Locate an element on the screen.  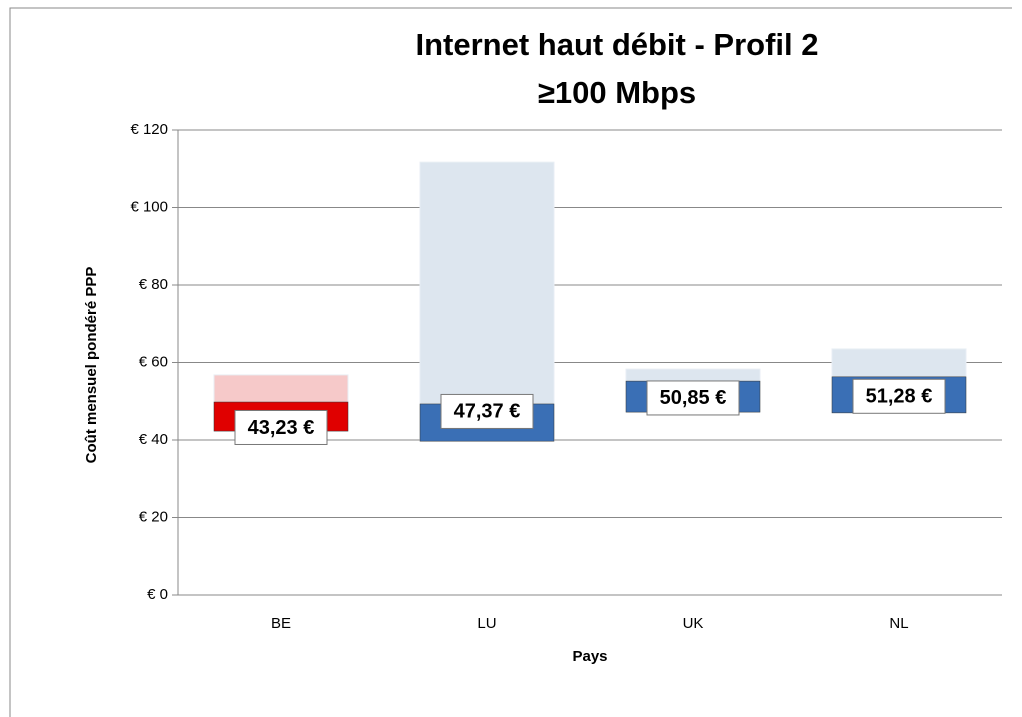
y-tick-label: € 80 is located at coordinates (153, 284).